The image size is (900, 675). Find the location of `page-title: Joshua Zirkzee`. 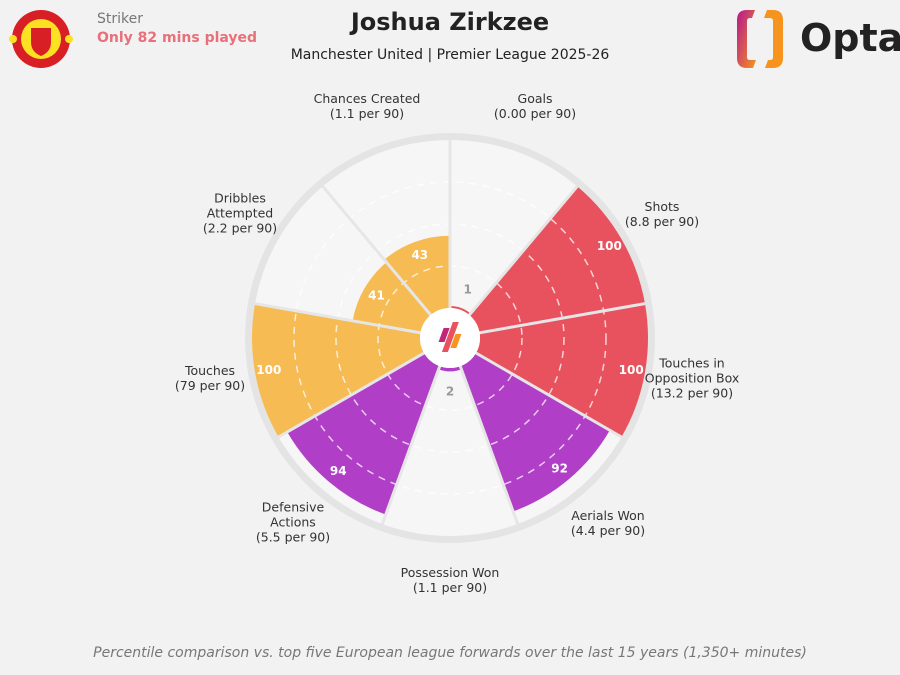

page-title: Joshua Zirkzee is located at coordinates (450, 22).